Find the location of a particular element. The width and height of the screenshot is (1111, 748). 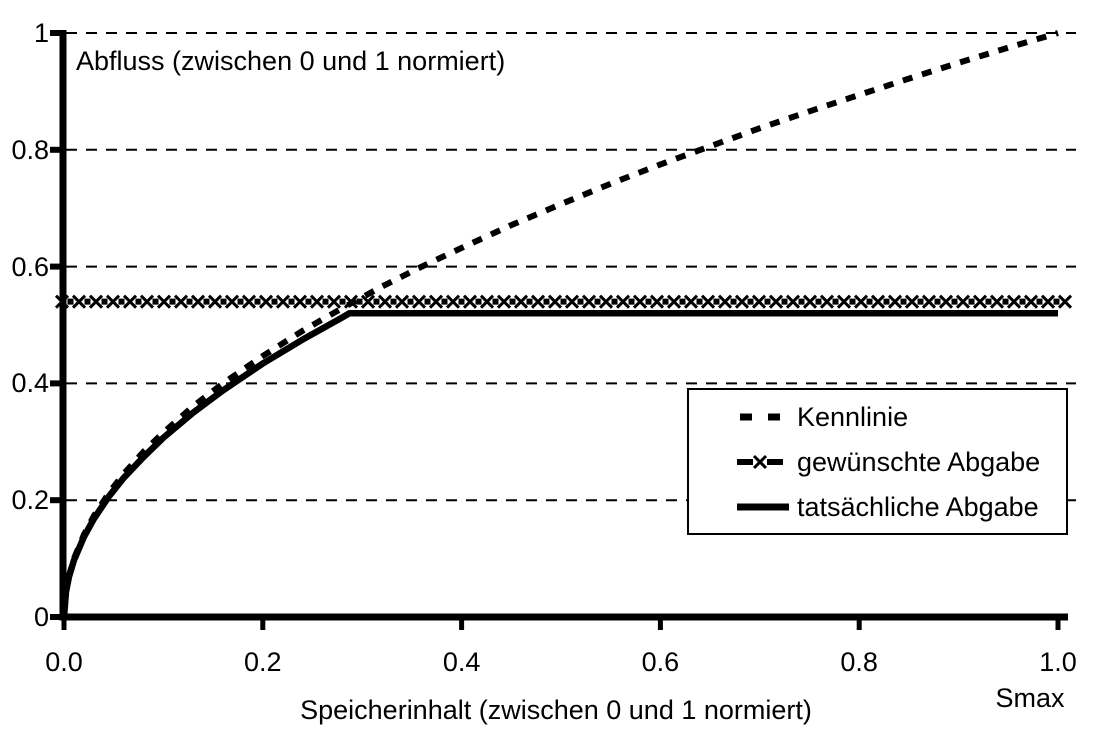

legend-line-sample-tatsaechliche-abgabe is located at coordinates (763, 506).